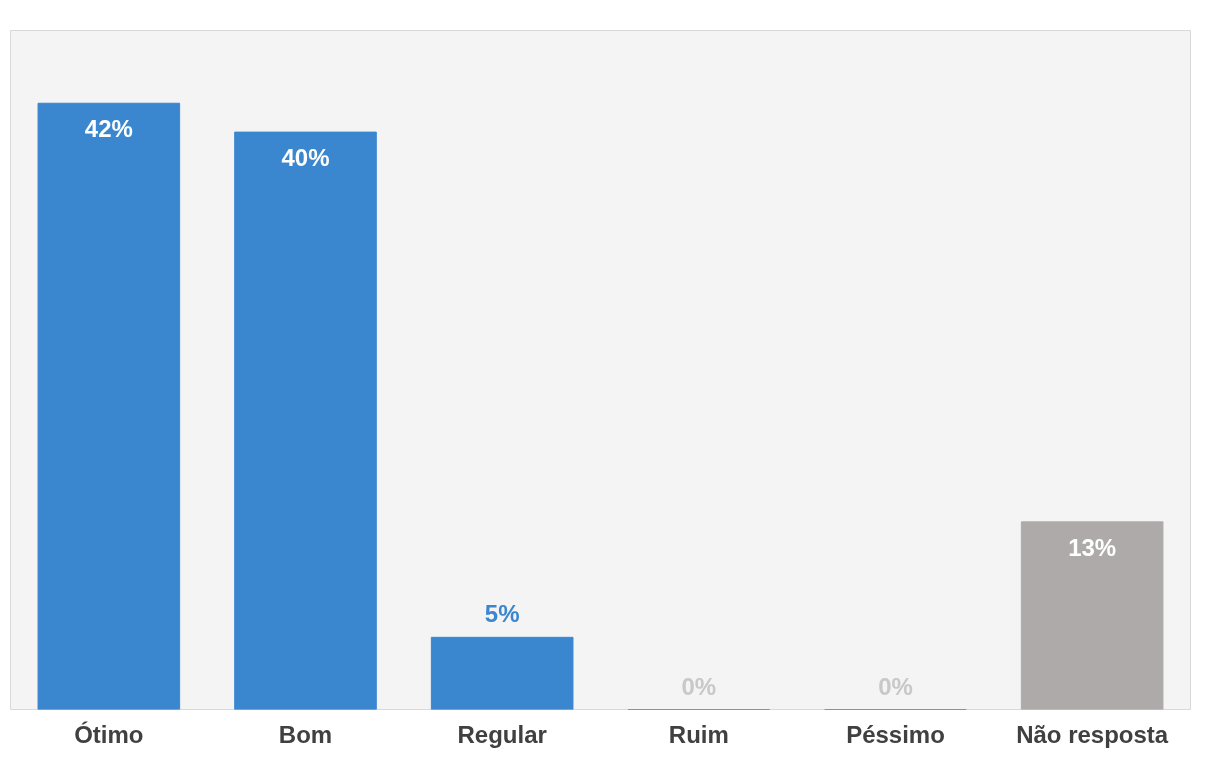 The width and height of the screenshot is (1207, 758). What do you see at coordinates (1092, 734) in the screenshot?
I see `x-tick-label: Não resposta` at bounding box center [1092, 734].